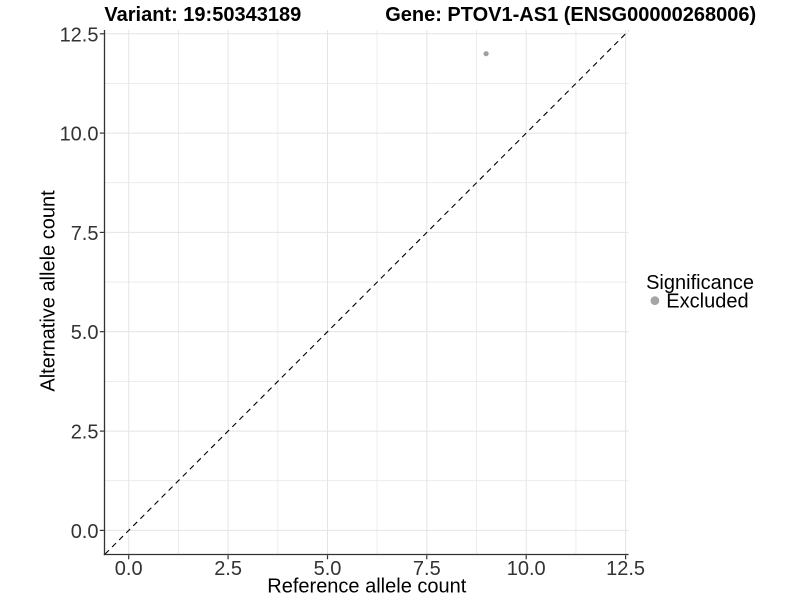 This screenshot has height=600, width=800. What do you see at coordinates (707, 302) in the screenshot?
I see `svg-text: Excluded` at bounding box center [707, 302].